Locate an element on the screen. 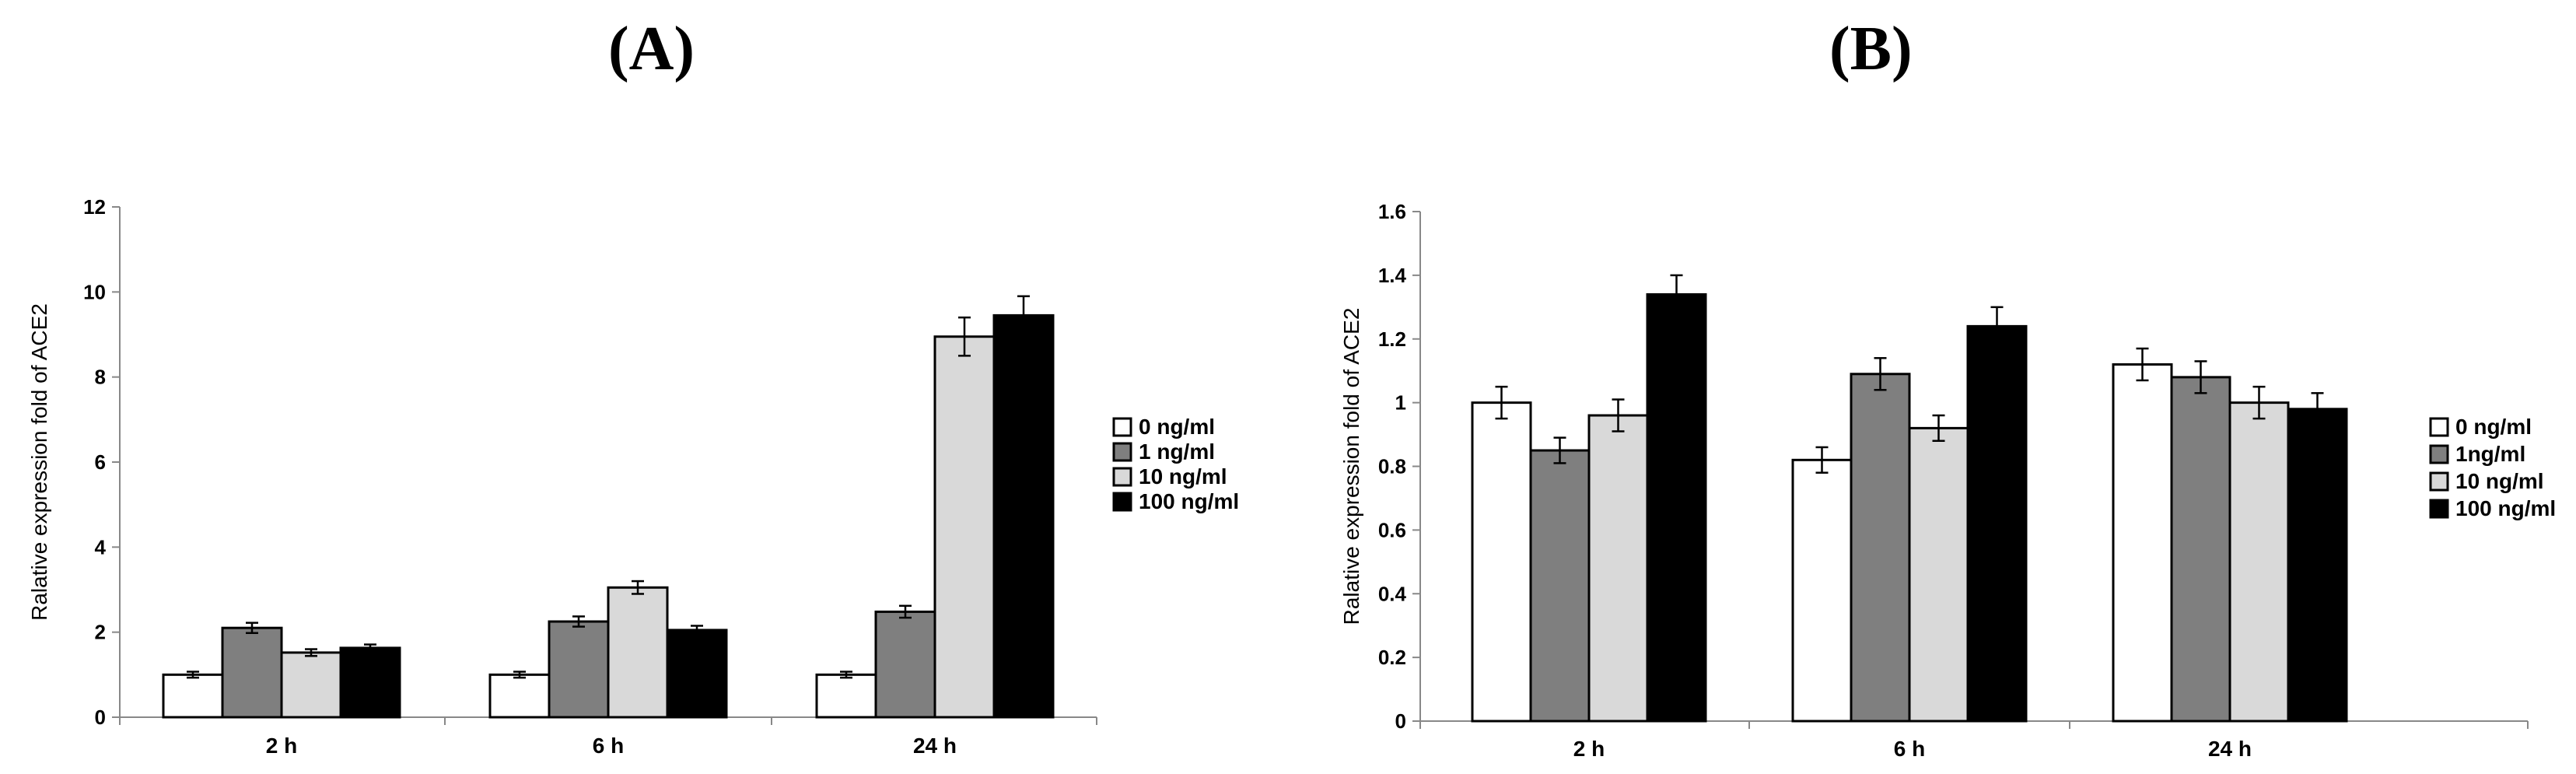 This screenshot has height=774, width=2576. category-label-b: 2 h is located at coordinates (1589, 749).